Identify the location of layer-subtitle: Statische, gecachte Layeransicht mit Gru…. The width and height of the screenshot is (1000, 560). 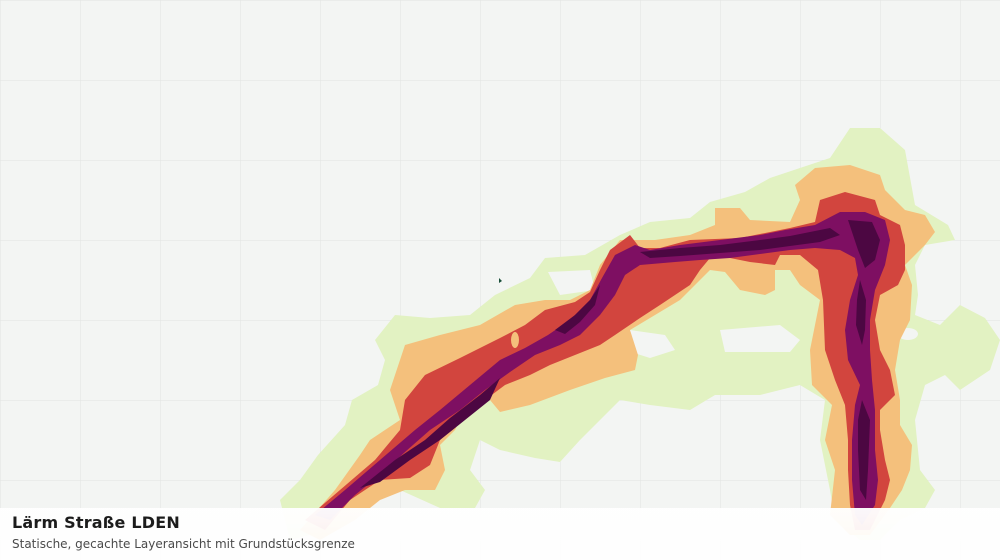
(183, 544).